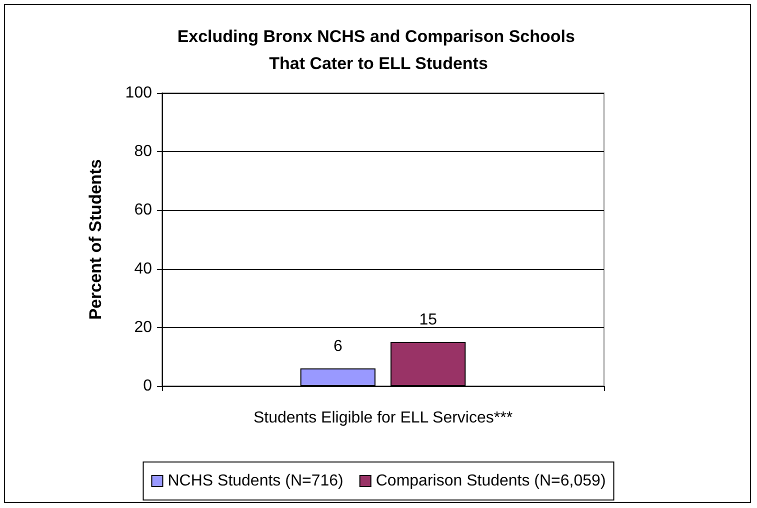 Image resolution: width=757 pixels, height=508 pixels. Describe the element at coordinates (147, 386) in the screenshot. I see `y-tick-label: 0` at that location.